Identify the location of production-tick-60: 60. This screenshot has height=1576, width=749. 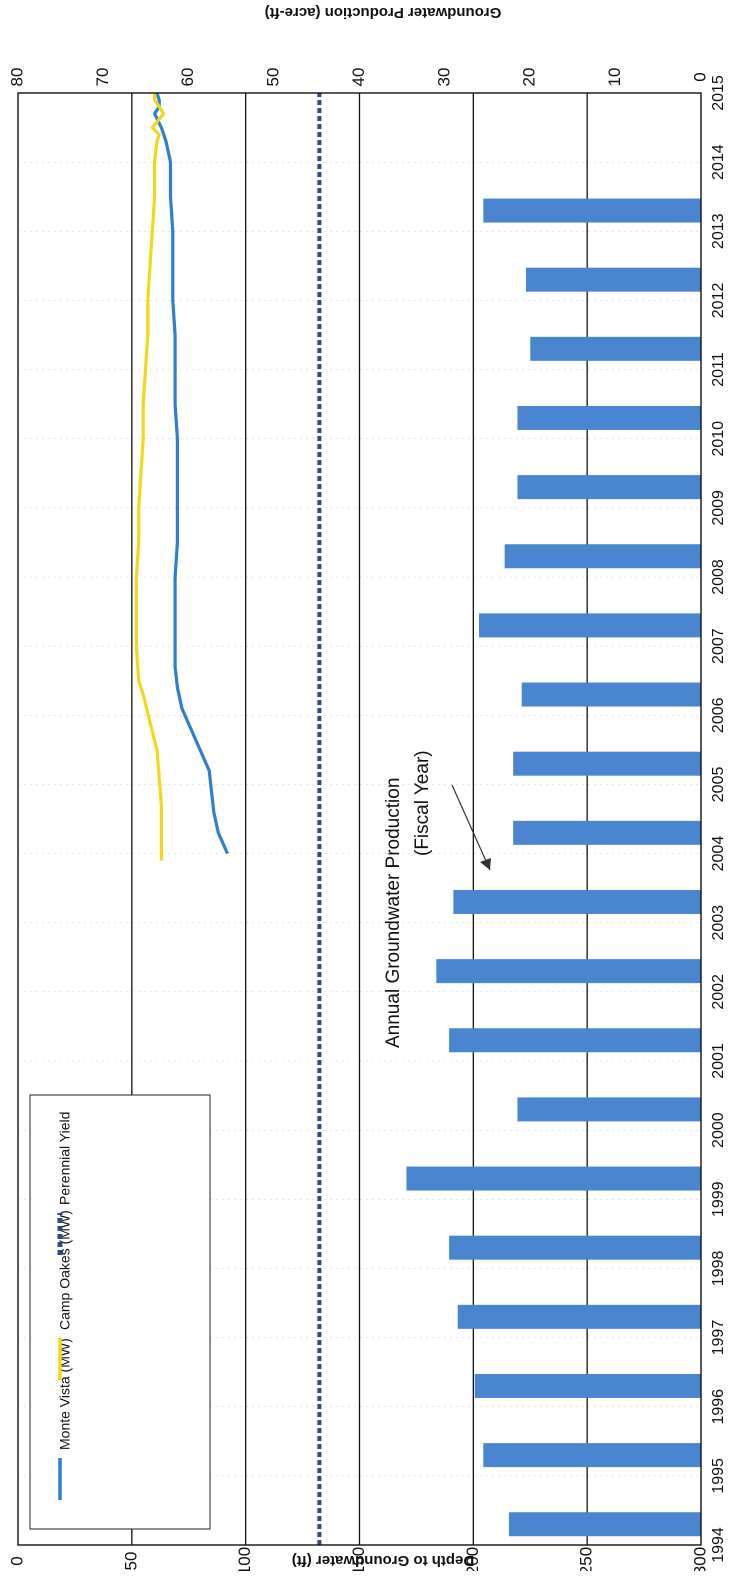
(187, 77).